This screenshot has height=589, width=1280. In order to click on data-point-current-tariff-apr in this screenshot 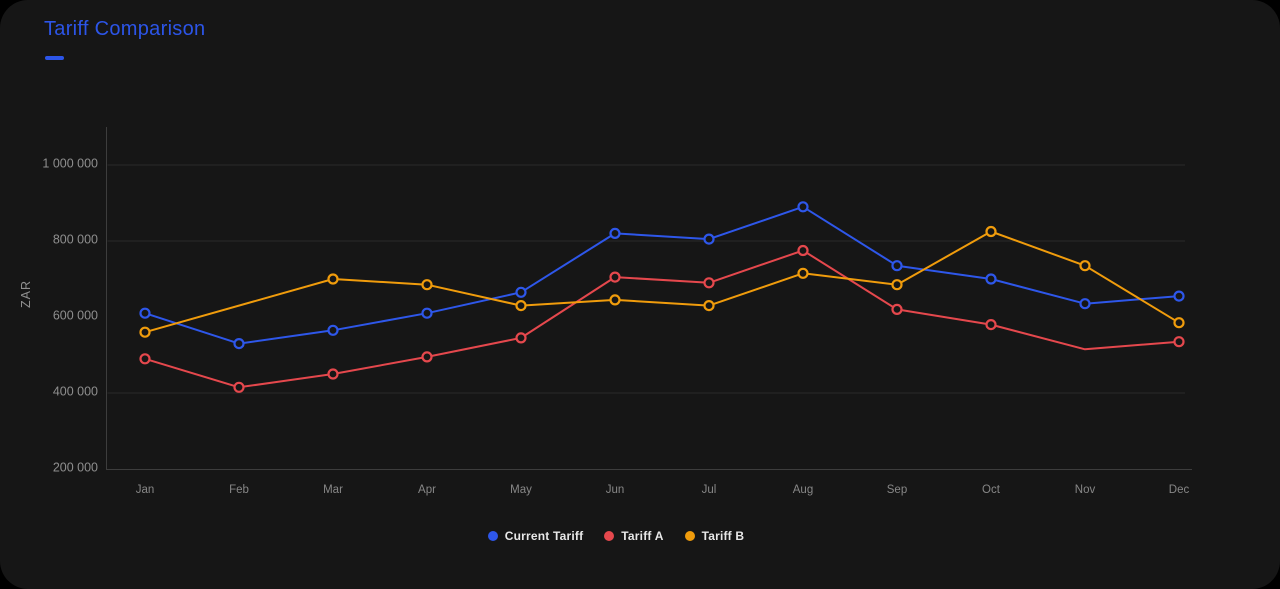, I will do `click(427, 313)`.